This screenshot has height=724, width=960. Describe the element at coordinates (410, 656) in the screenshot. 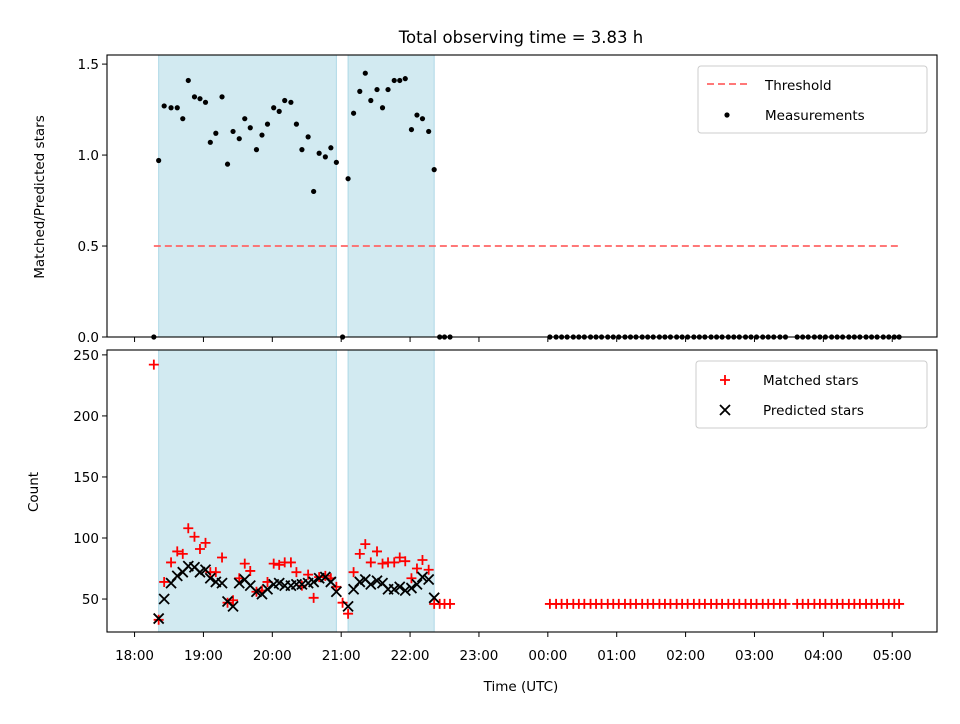

I see `count-panel-x-tick-label: 22:00` at that location.